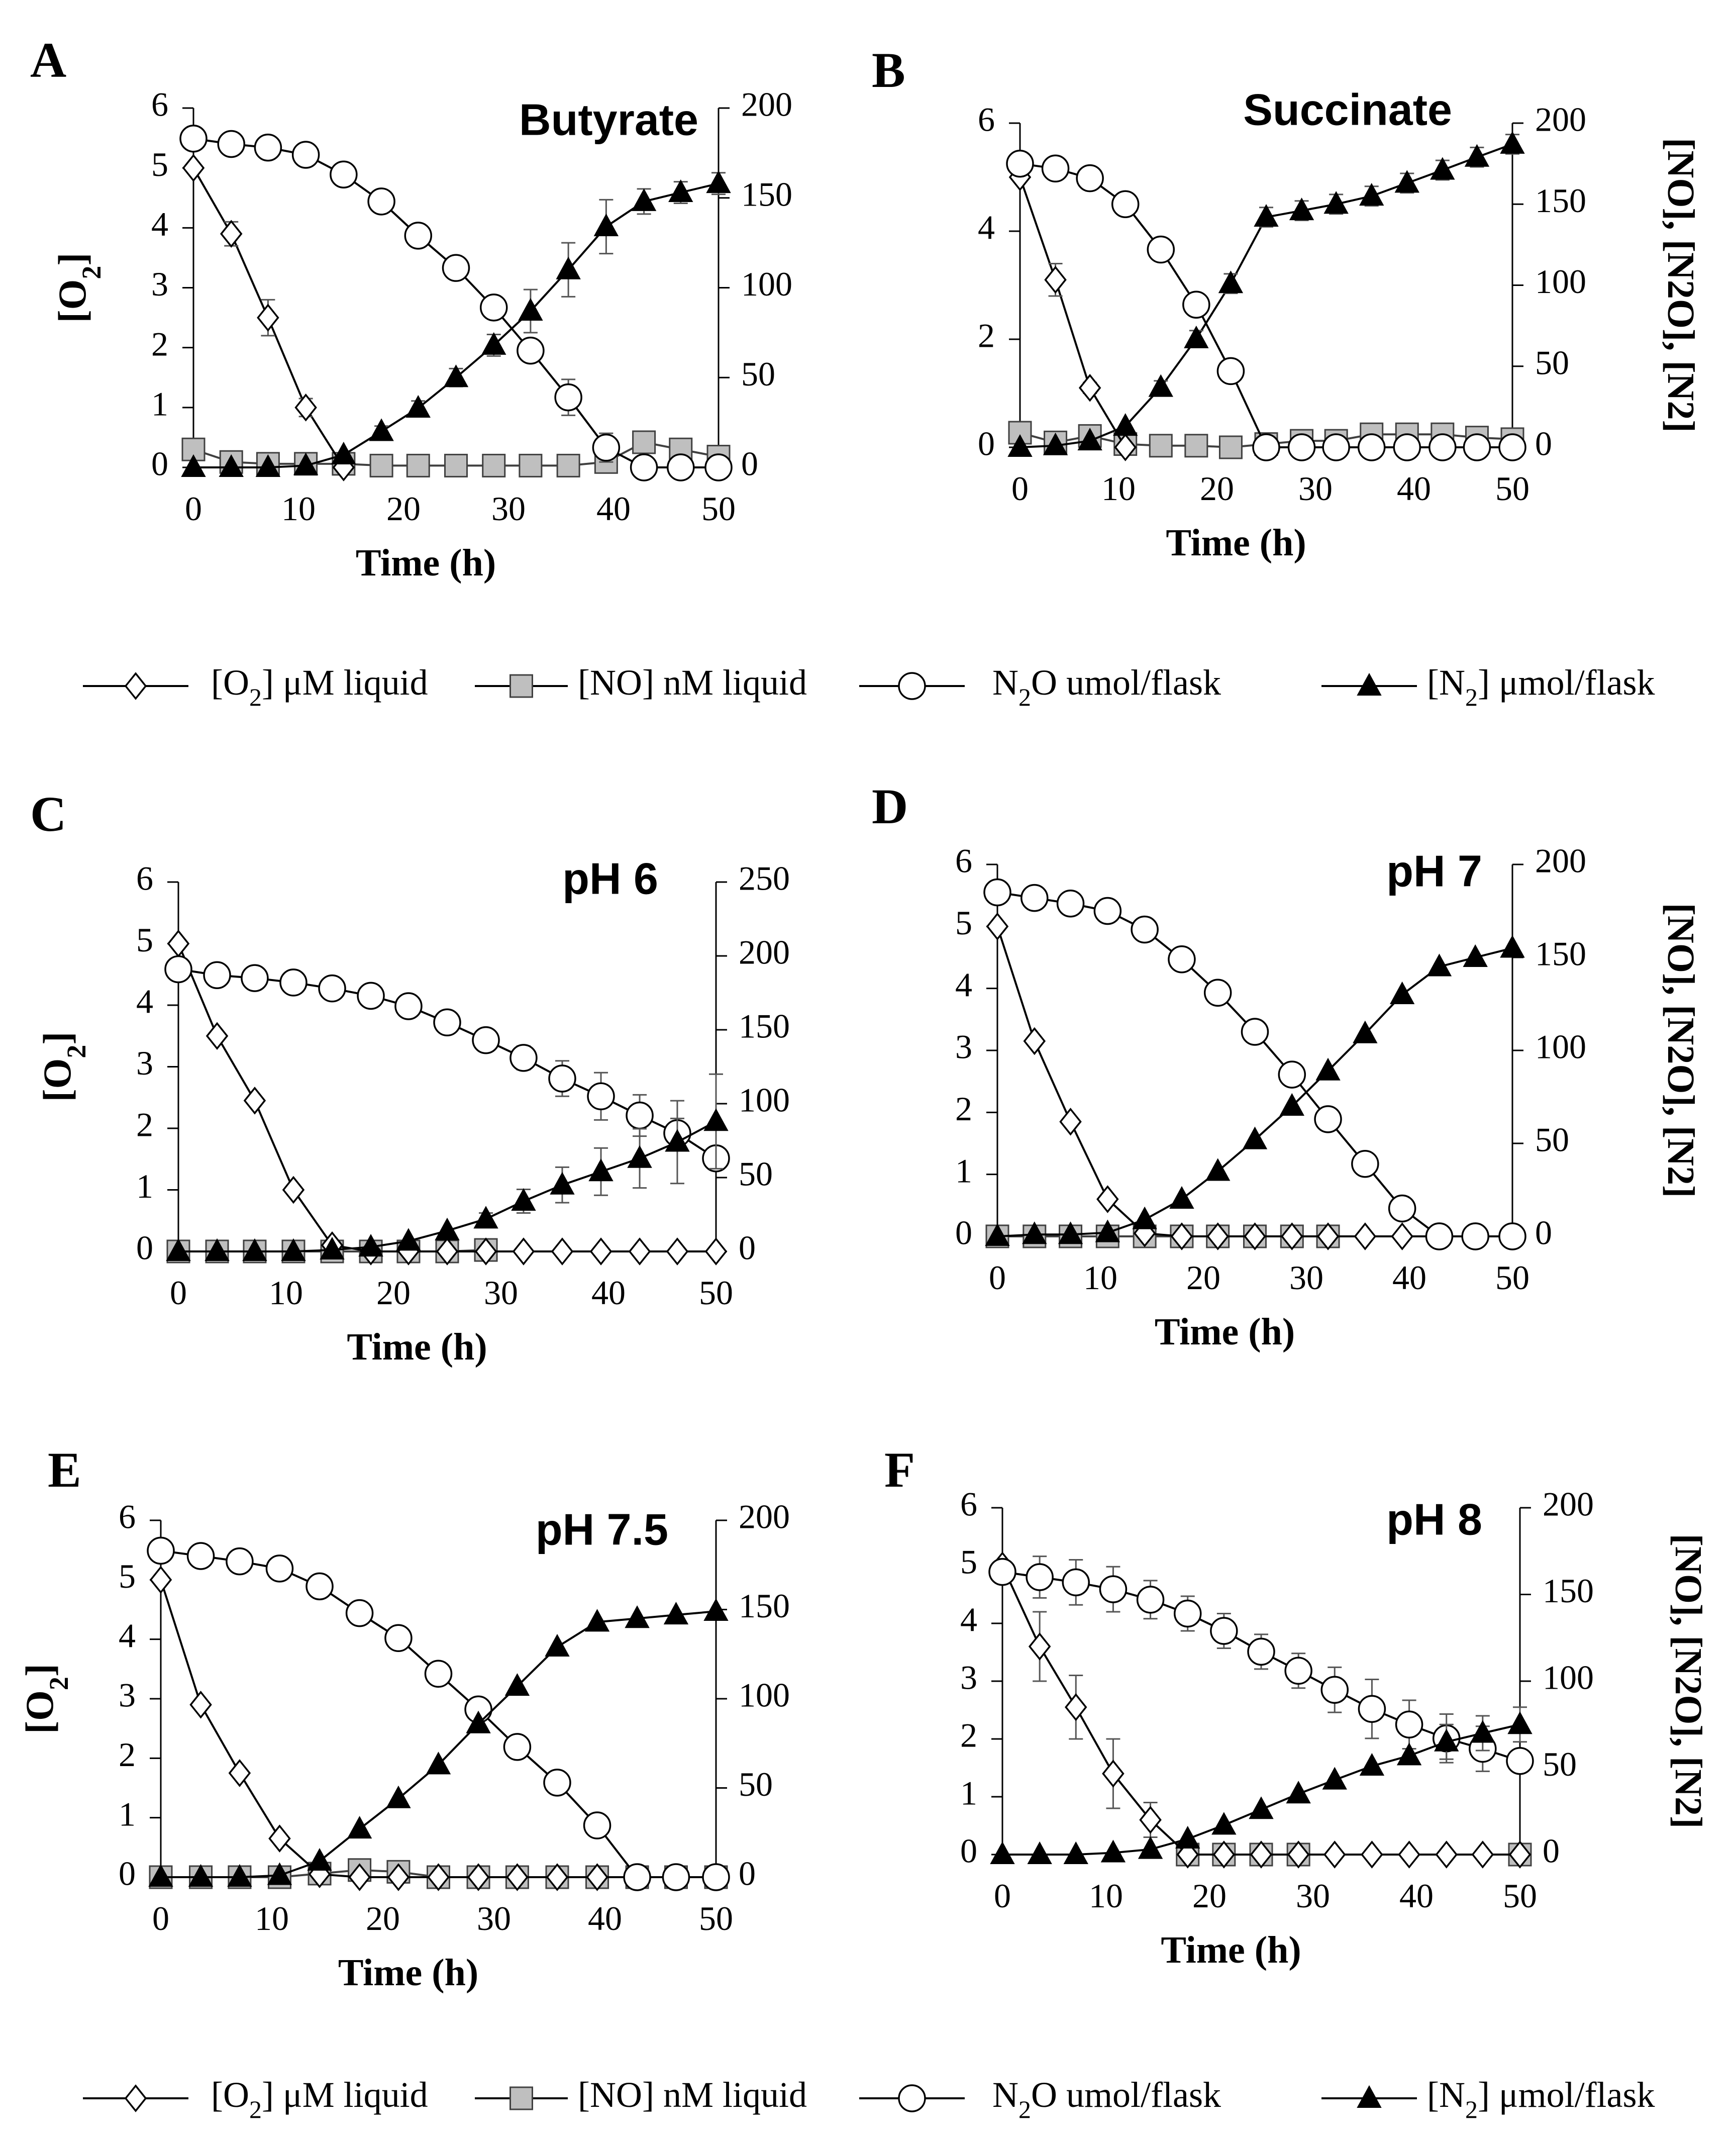  I want to click on series-diamond, so click(1261, 1710).